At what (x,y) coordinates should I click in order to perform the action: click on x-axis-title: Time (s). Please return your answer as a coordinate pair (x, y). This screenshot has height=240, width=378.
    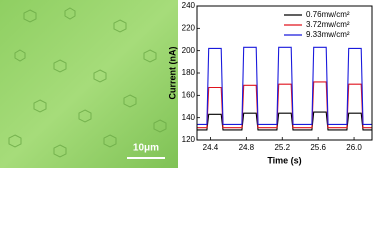
    Looking at the image, I should click on (284, 160).